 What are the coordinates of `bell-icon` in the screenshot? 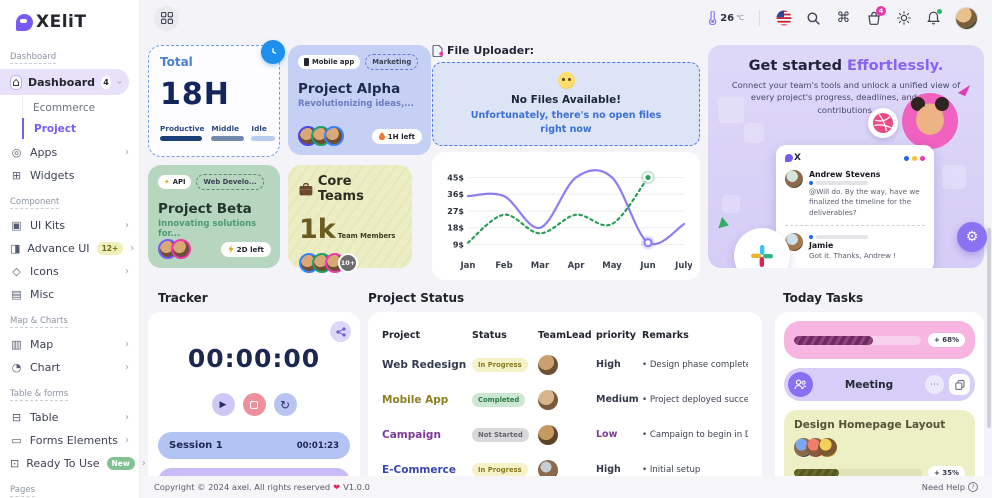 It's located at (933, 18).